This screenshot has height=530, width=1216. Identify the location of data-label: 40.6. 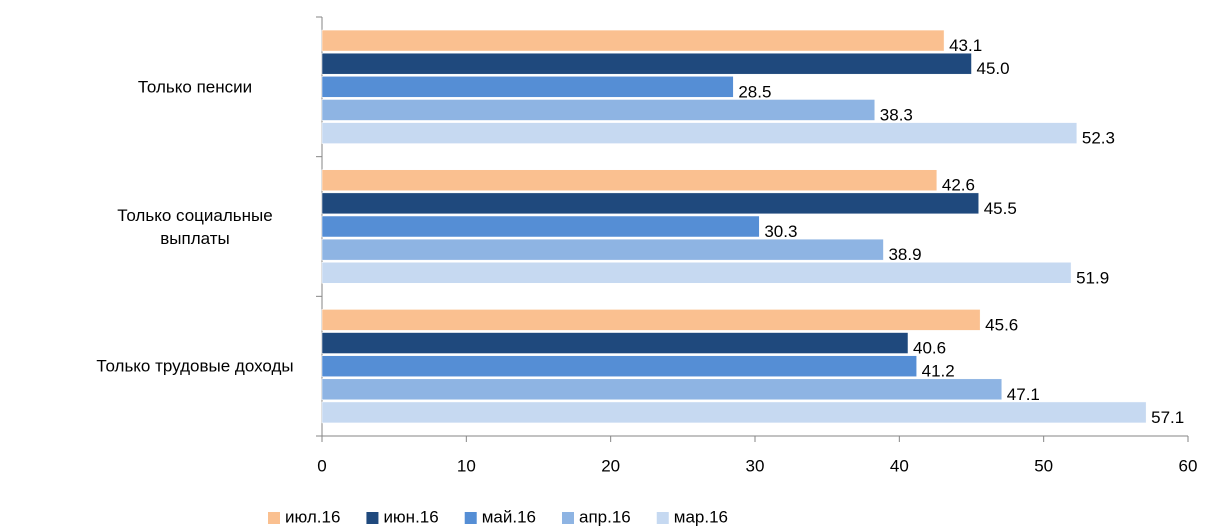
(929, 348).